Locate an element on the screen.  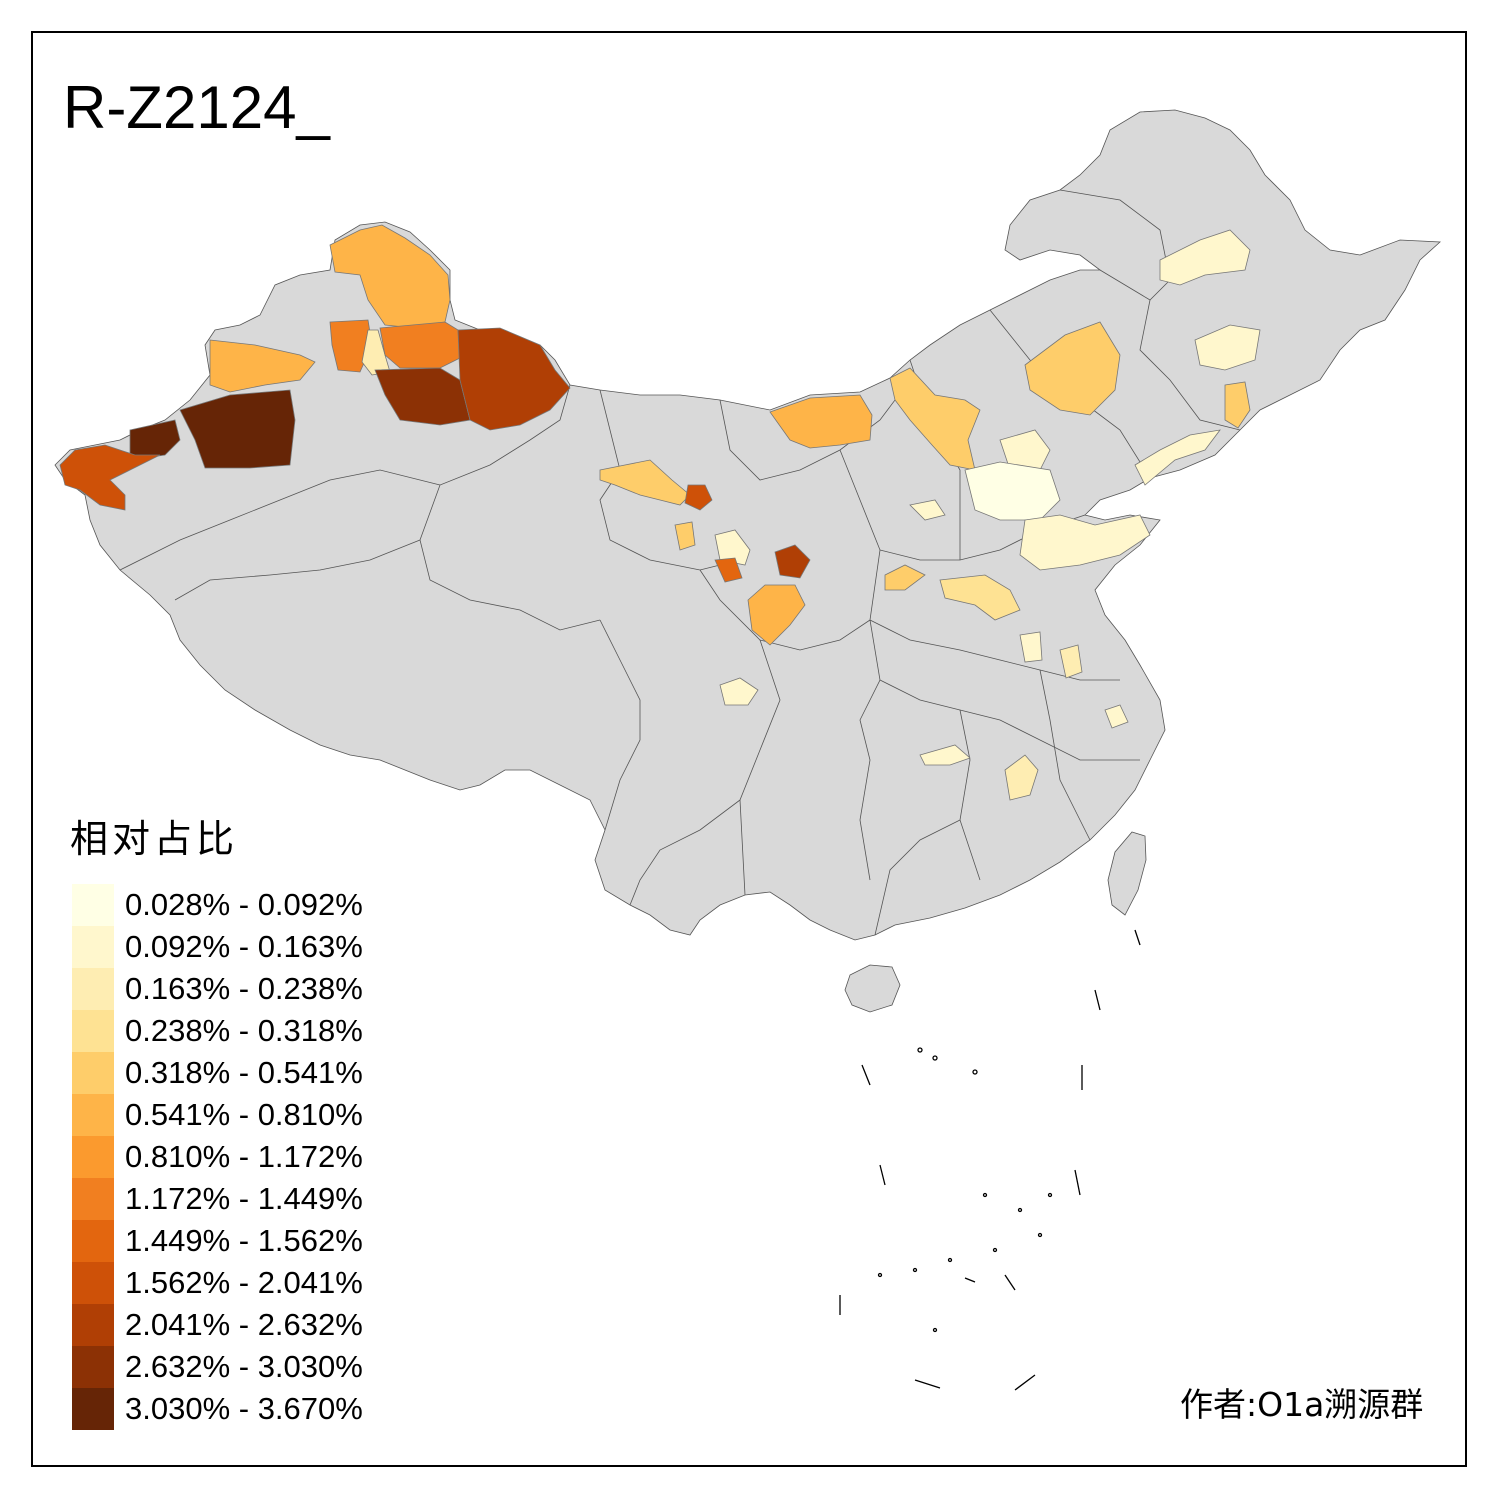
region-hulunbuir is located at coordinates (1205, 257).